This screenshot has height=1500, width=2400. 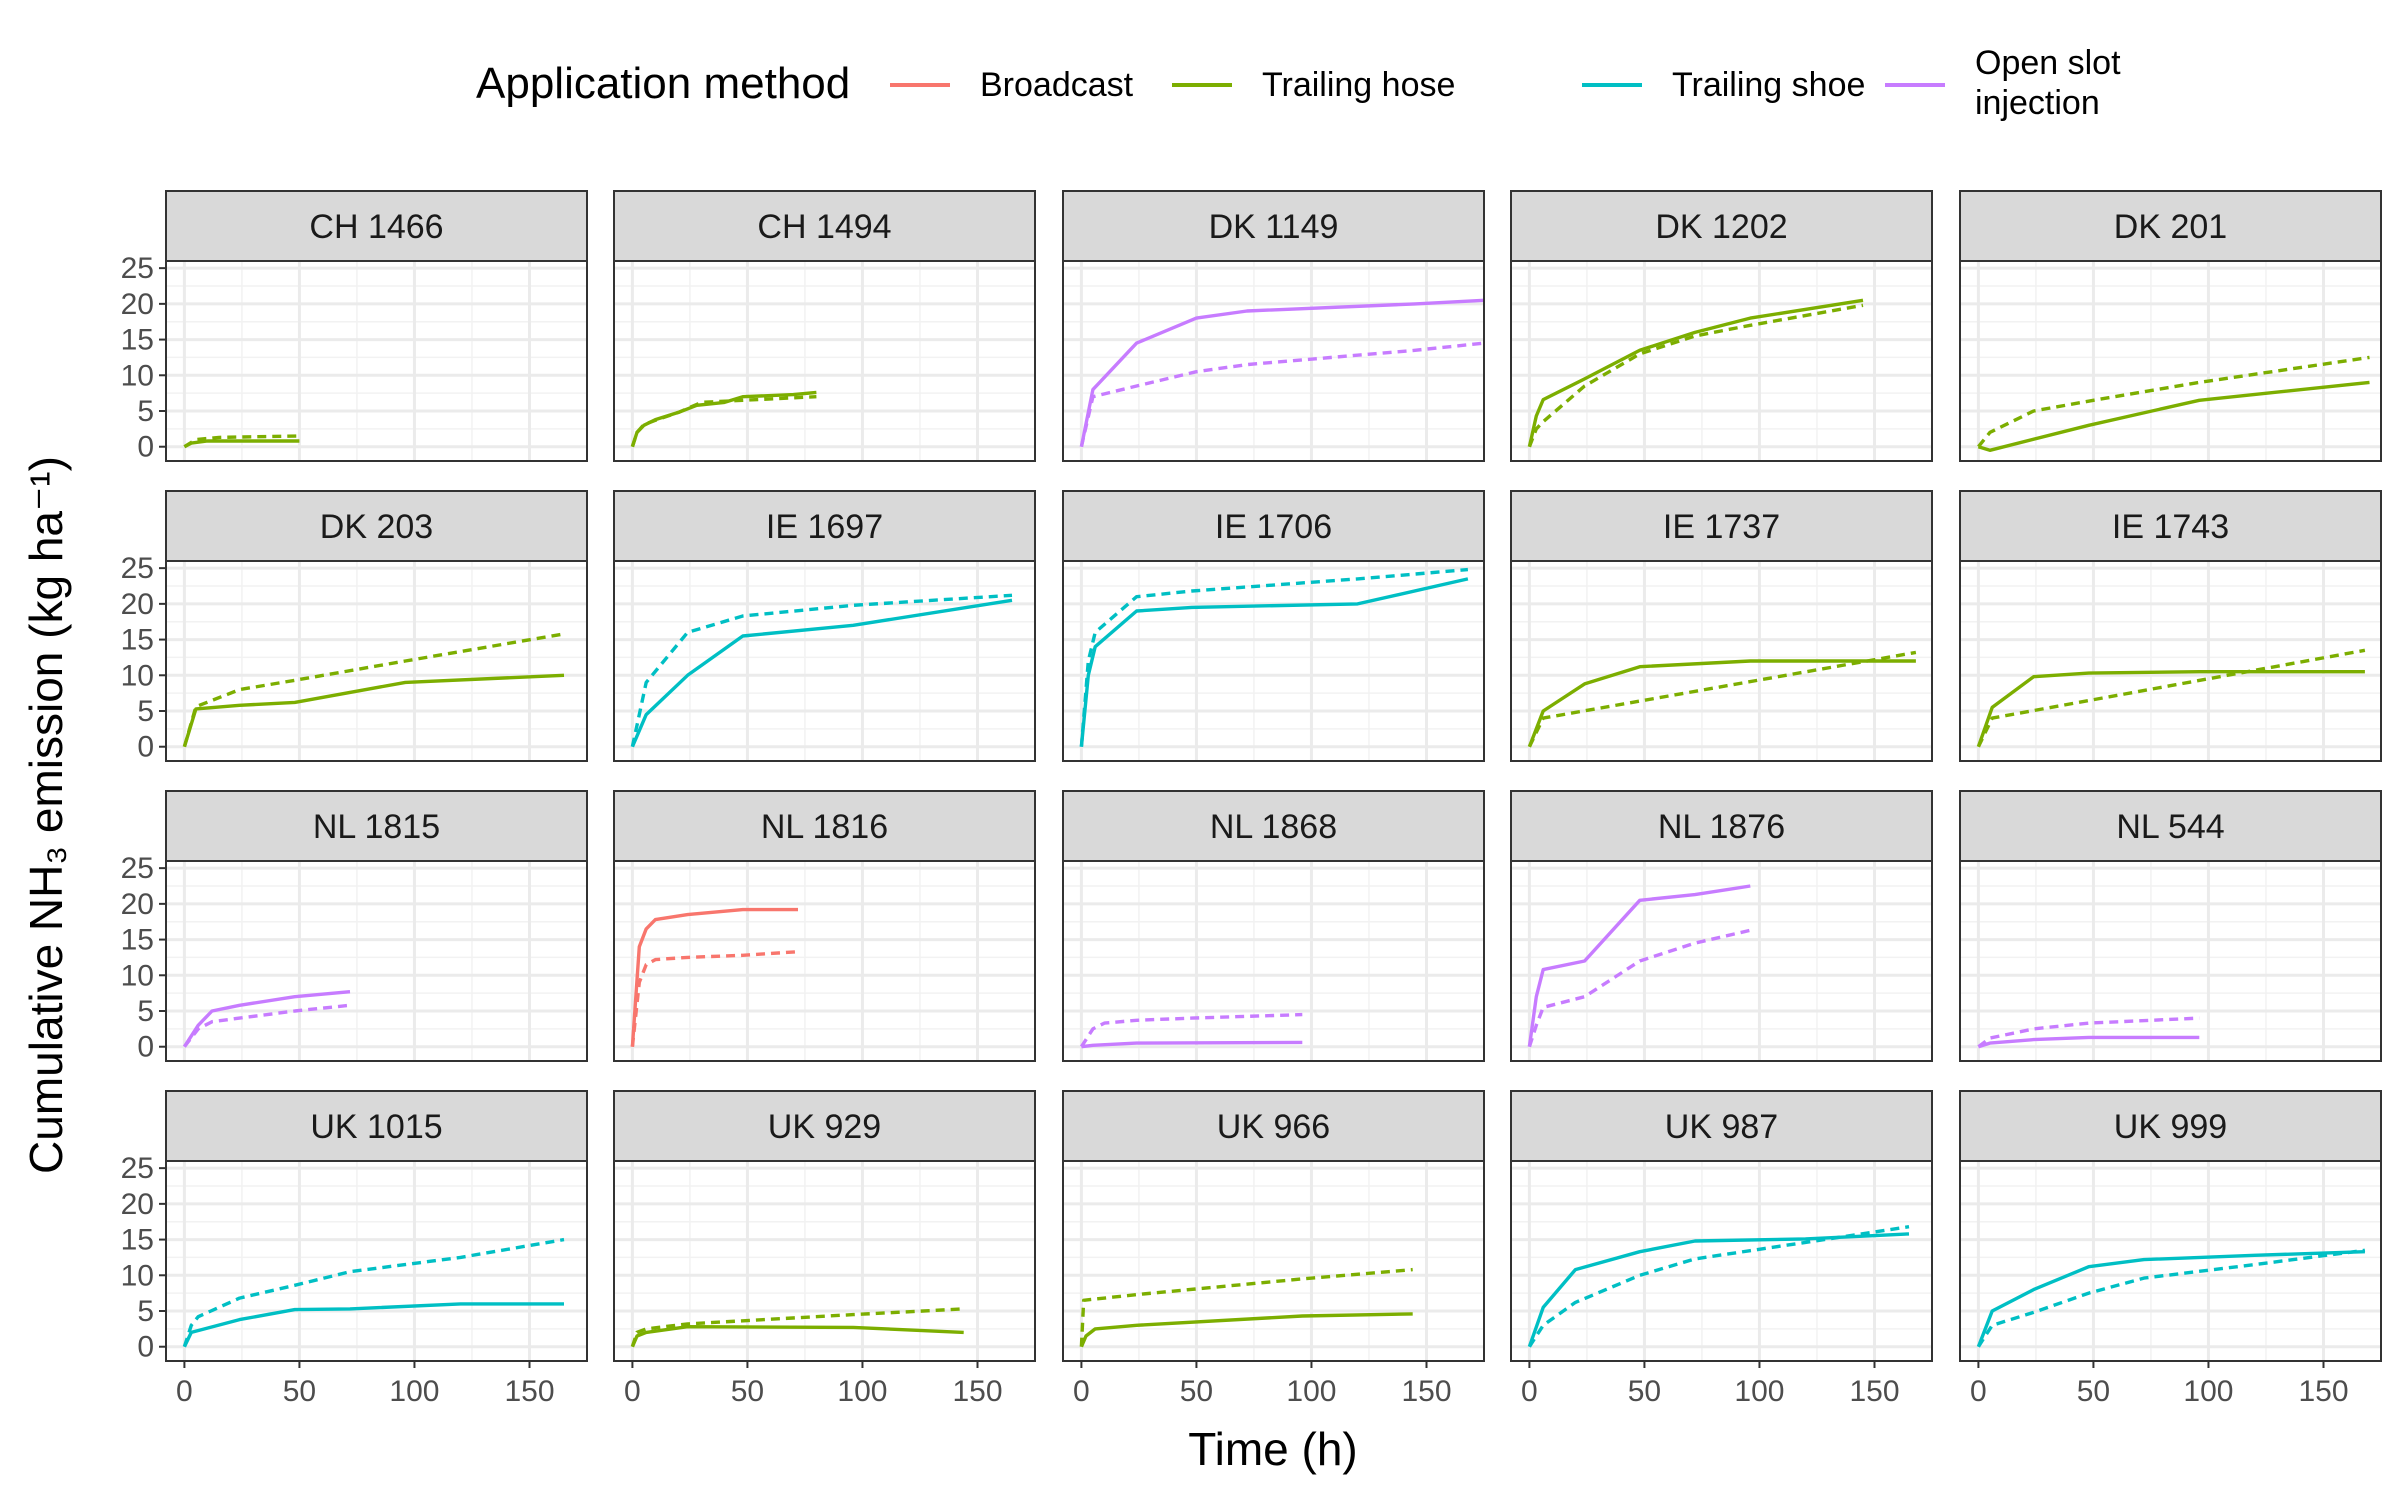 I want to click on panel-title: IE 1737, so click(x=1721, y=527).